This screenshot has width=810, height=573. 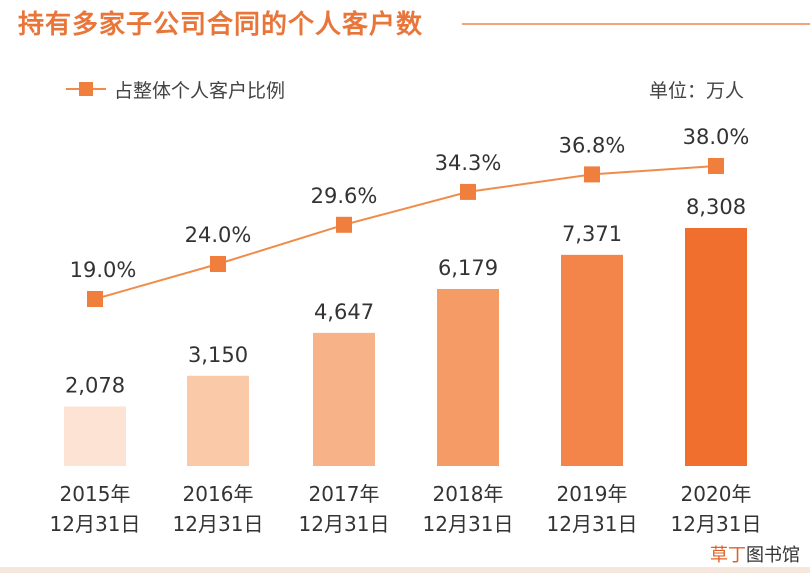 I want to click on watermark: 草丁图书馆, so click(x=755, y=554).